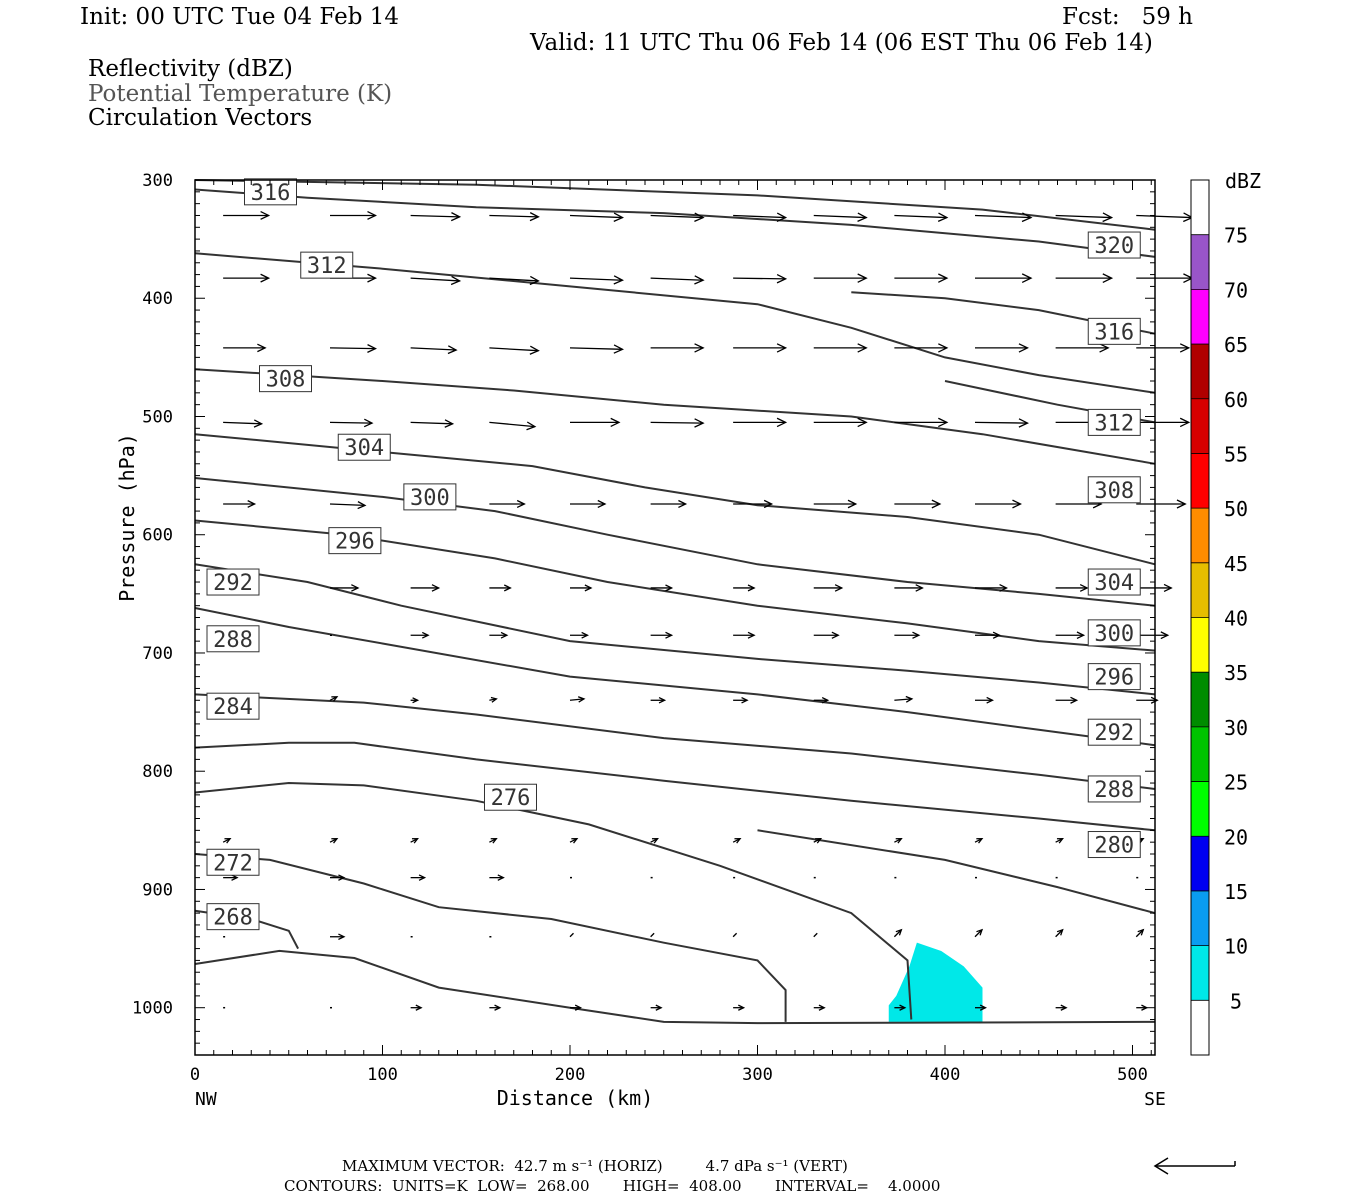 The width and height of the screenshot is (1350, 1200). I want to click on reflectivity-cell, so click(935, 982).